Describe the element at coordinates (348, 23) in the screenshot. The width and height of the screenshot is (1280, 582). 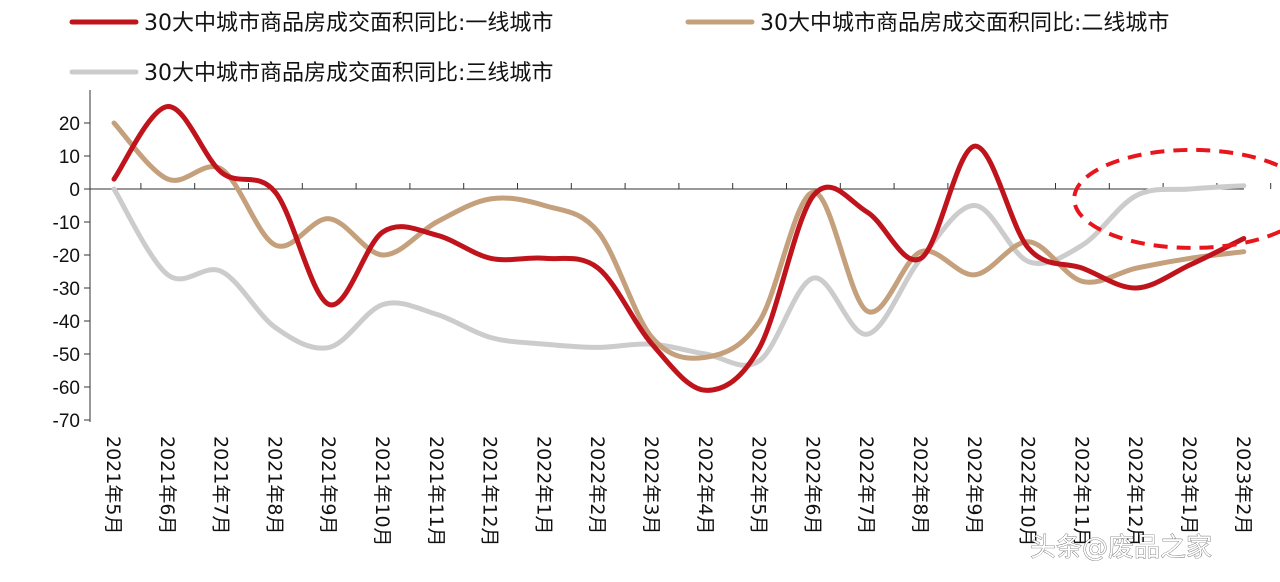
I see `legend-label: 30大中城市商品房成交面积同比:一线城市` at that location.